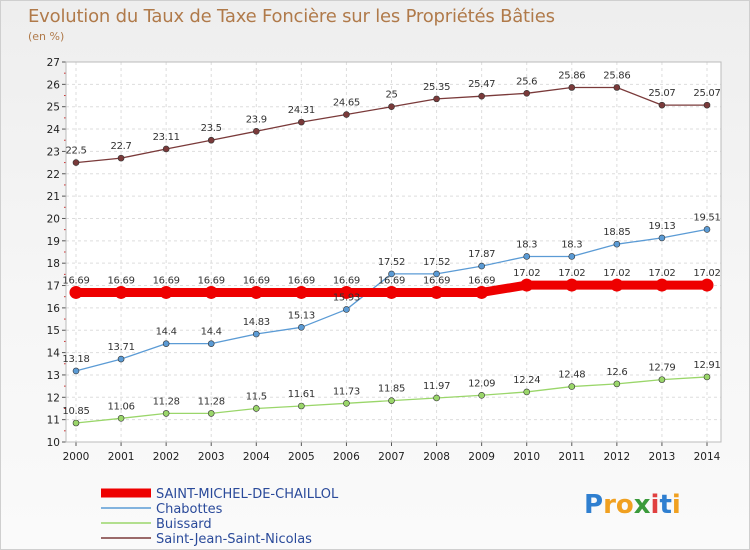  Describe the element at coordinates (594, 505) in the screenshot. I see `logo-letter: P` at that location.